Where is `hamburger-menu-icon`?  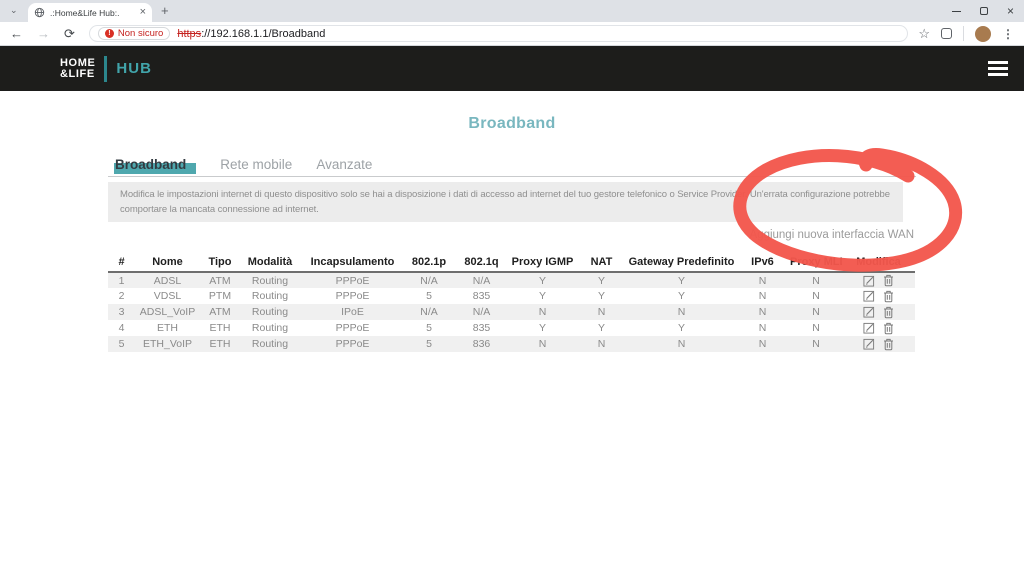
hamburger-menu-icon is located at coordinates (998, 68).